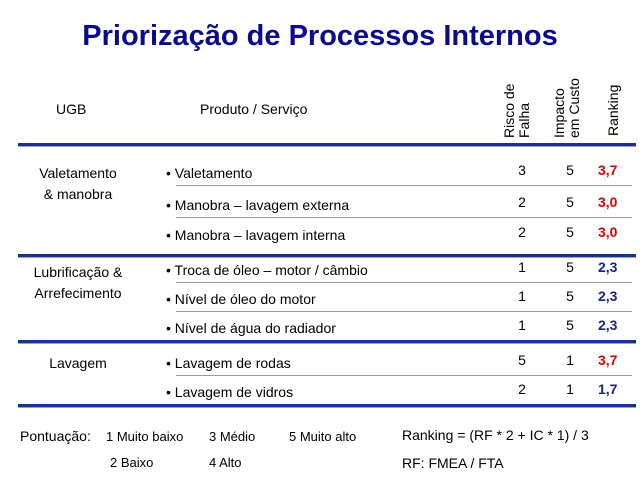 The height and width of the screenshot is (480, 640). Describe the element at coordinates (509, 110) in the screenshot. I see `header-risco-line1: Risco de` at that location.